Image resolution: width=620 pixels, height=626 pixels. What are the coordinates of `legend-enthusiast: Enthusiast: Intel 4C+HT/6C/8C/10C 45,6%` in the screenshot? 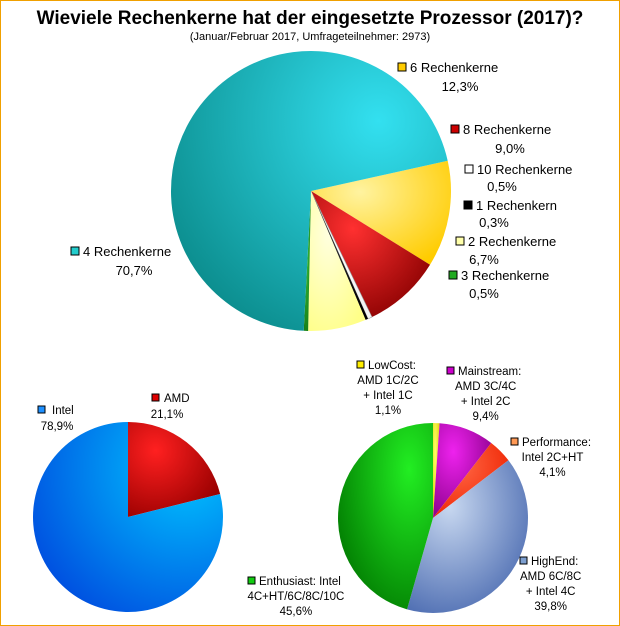 It's located at (295, 597).